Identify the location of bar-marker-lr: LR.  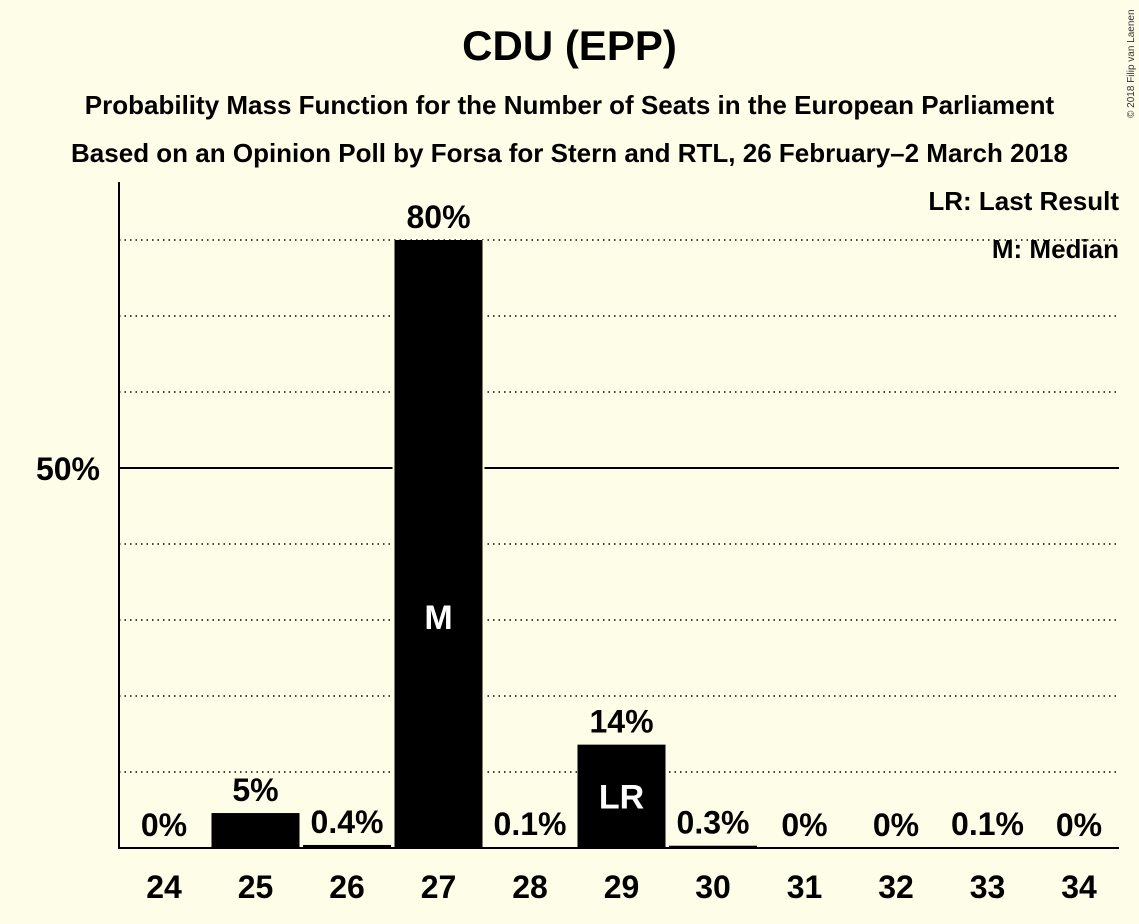
(621, 797).